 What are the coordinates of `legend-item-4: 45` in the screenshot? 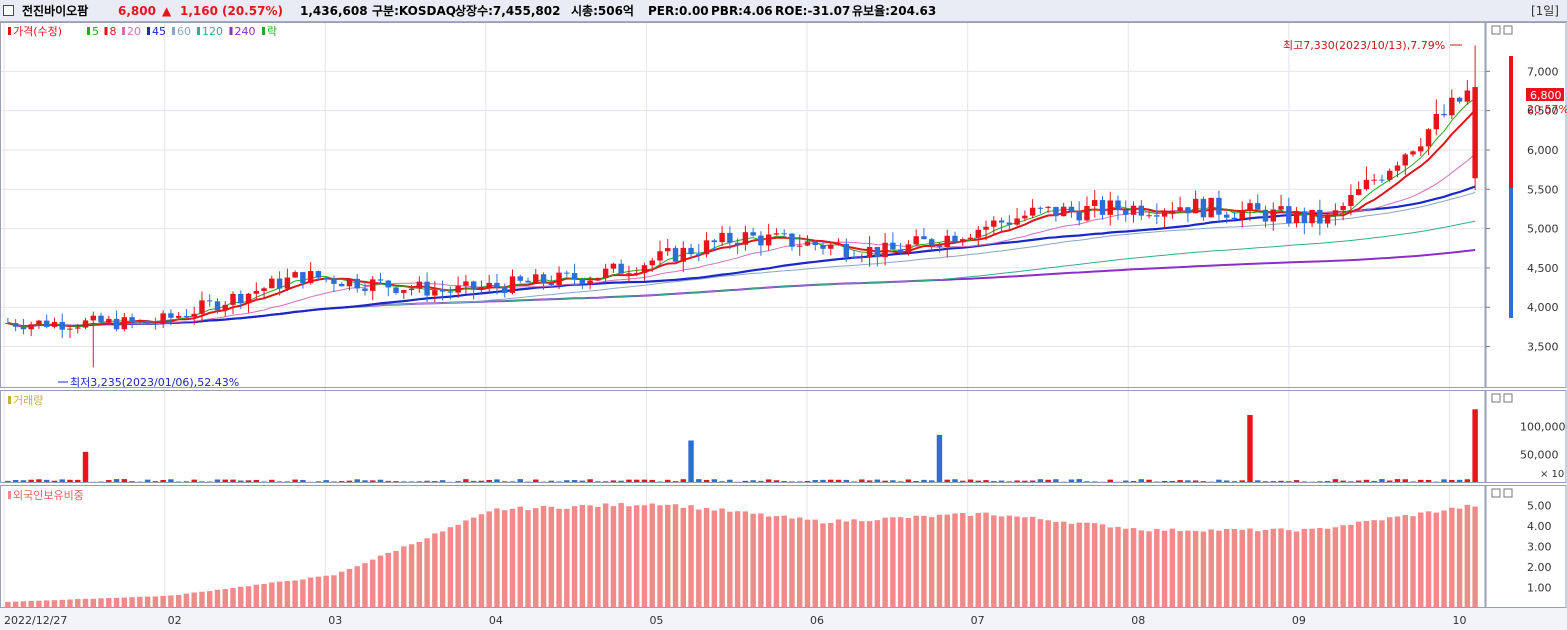 It's located at (159, 31).